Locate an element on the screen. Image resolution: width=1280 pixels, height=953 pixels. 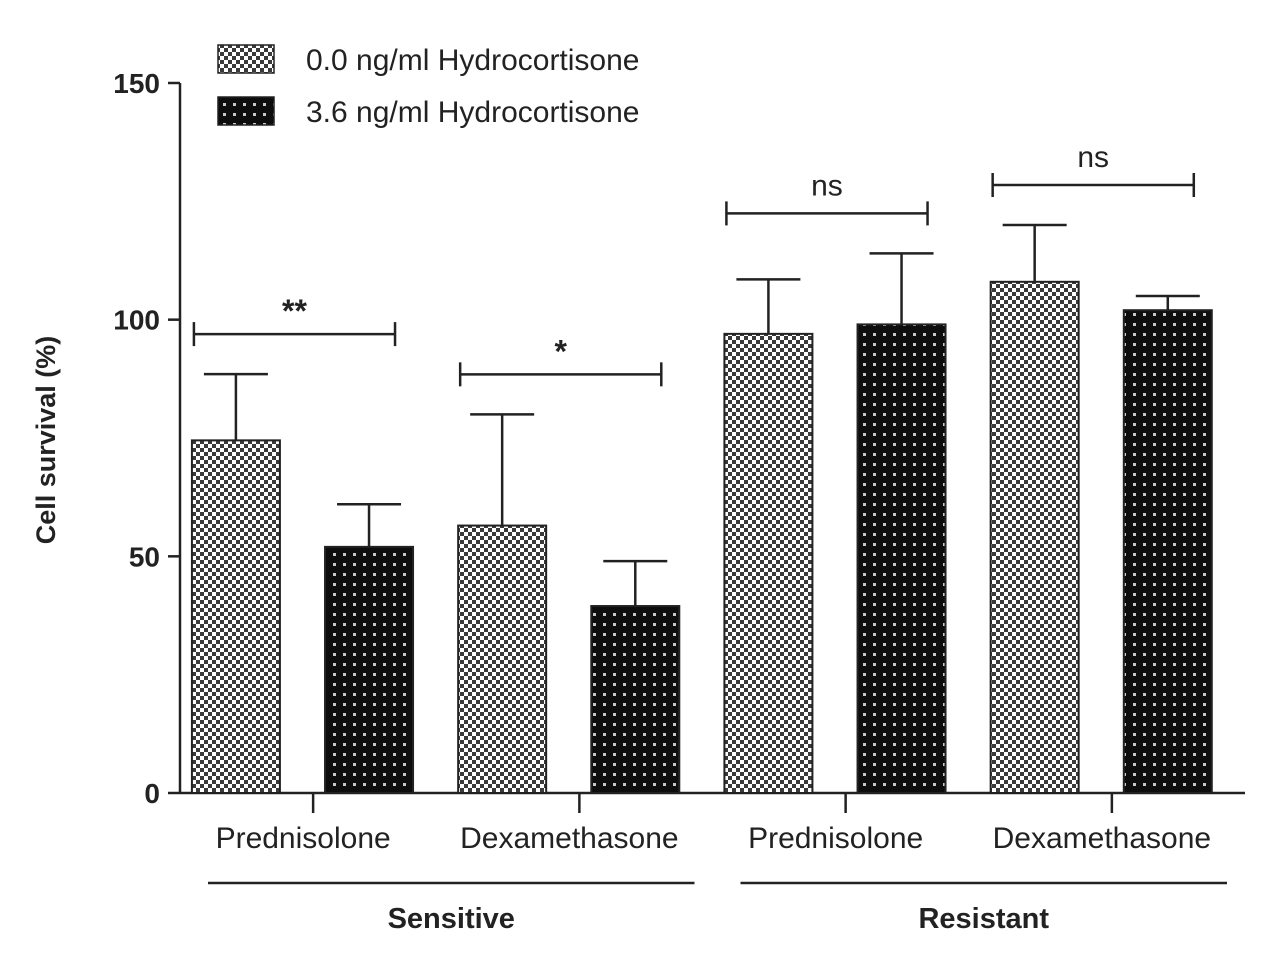
legend-label: 3.6 ng/ml Hydrocortisone is located at coordinates (473, 112).